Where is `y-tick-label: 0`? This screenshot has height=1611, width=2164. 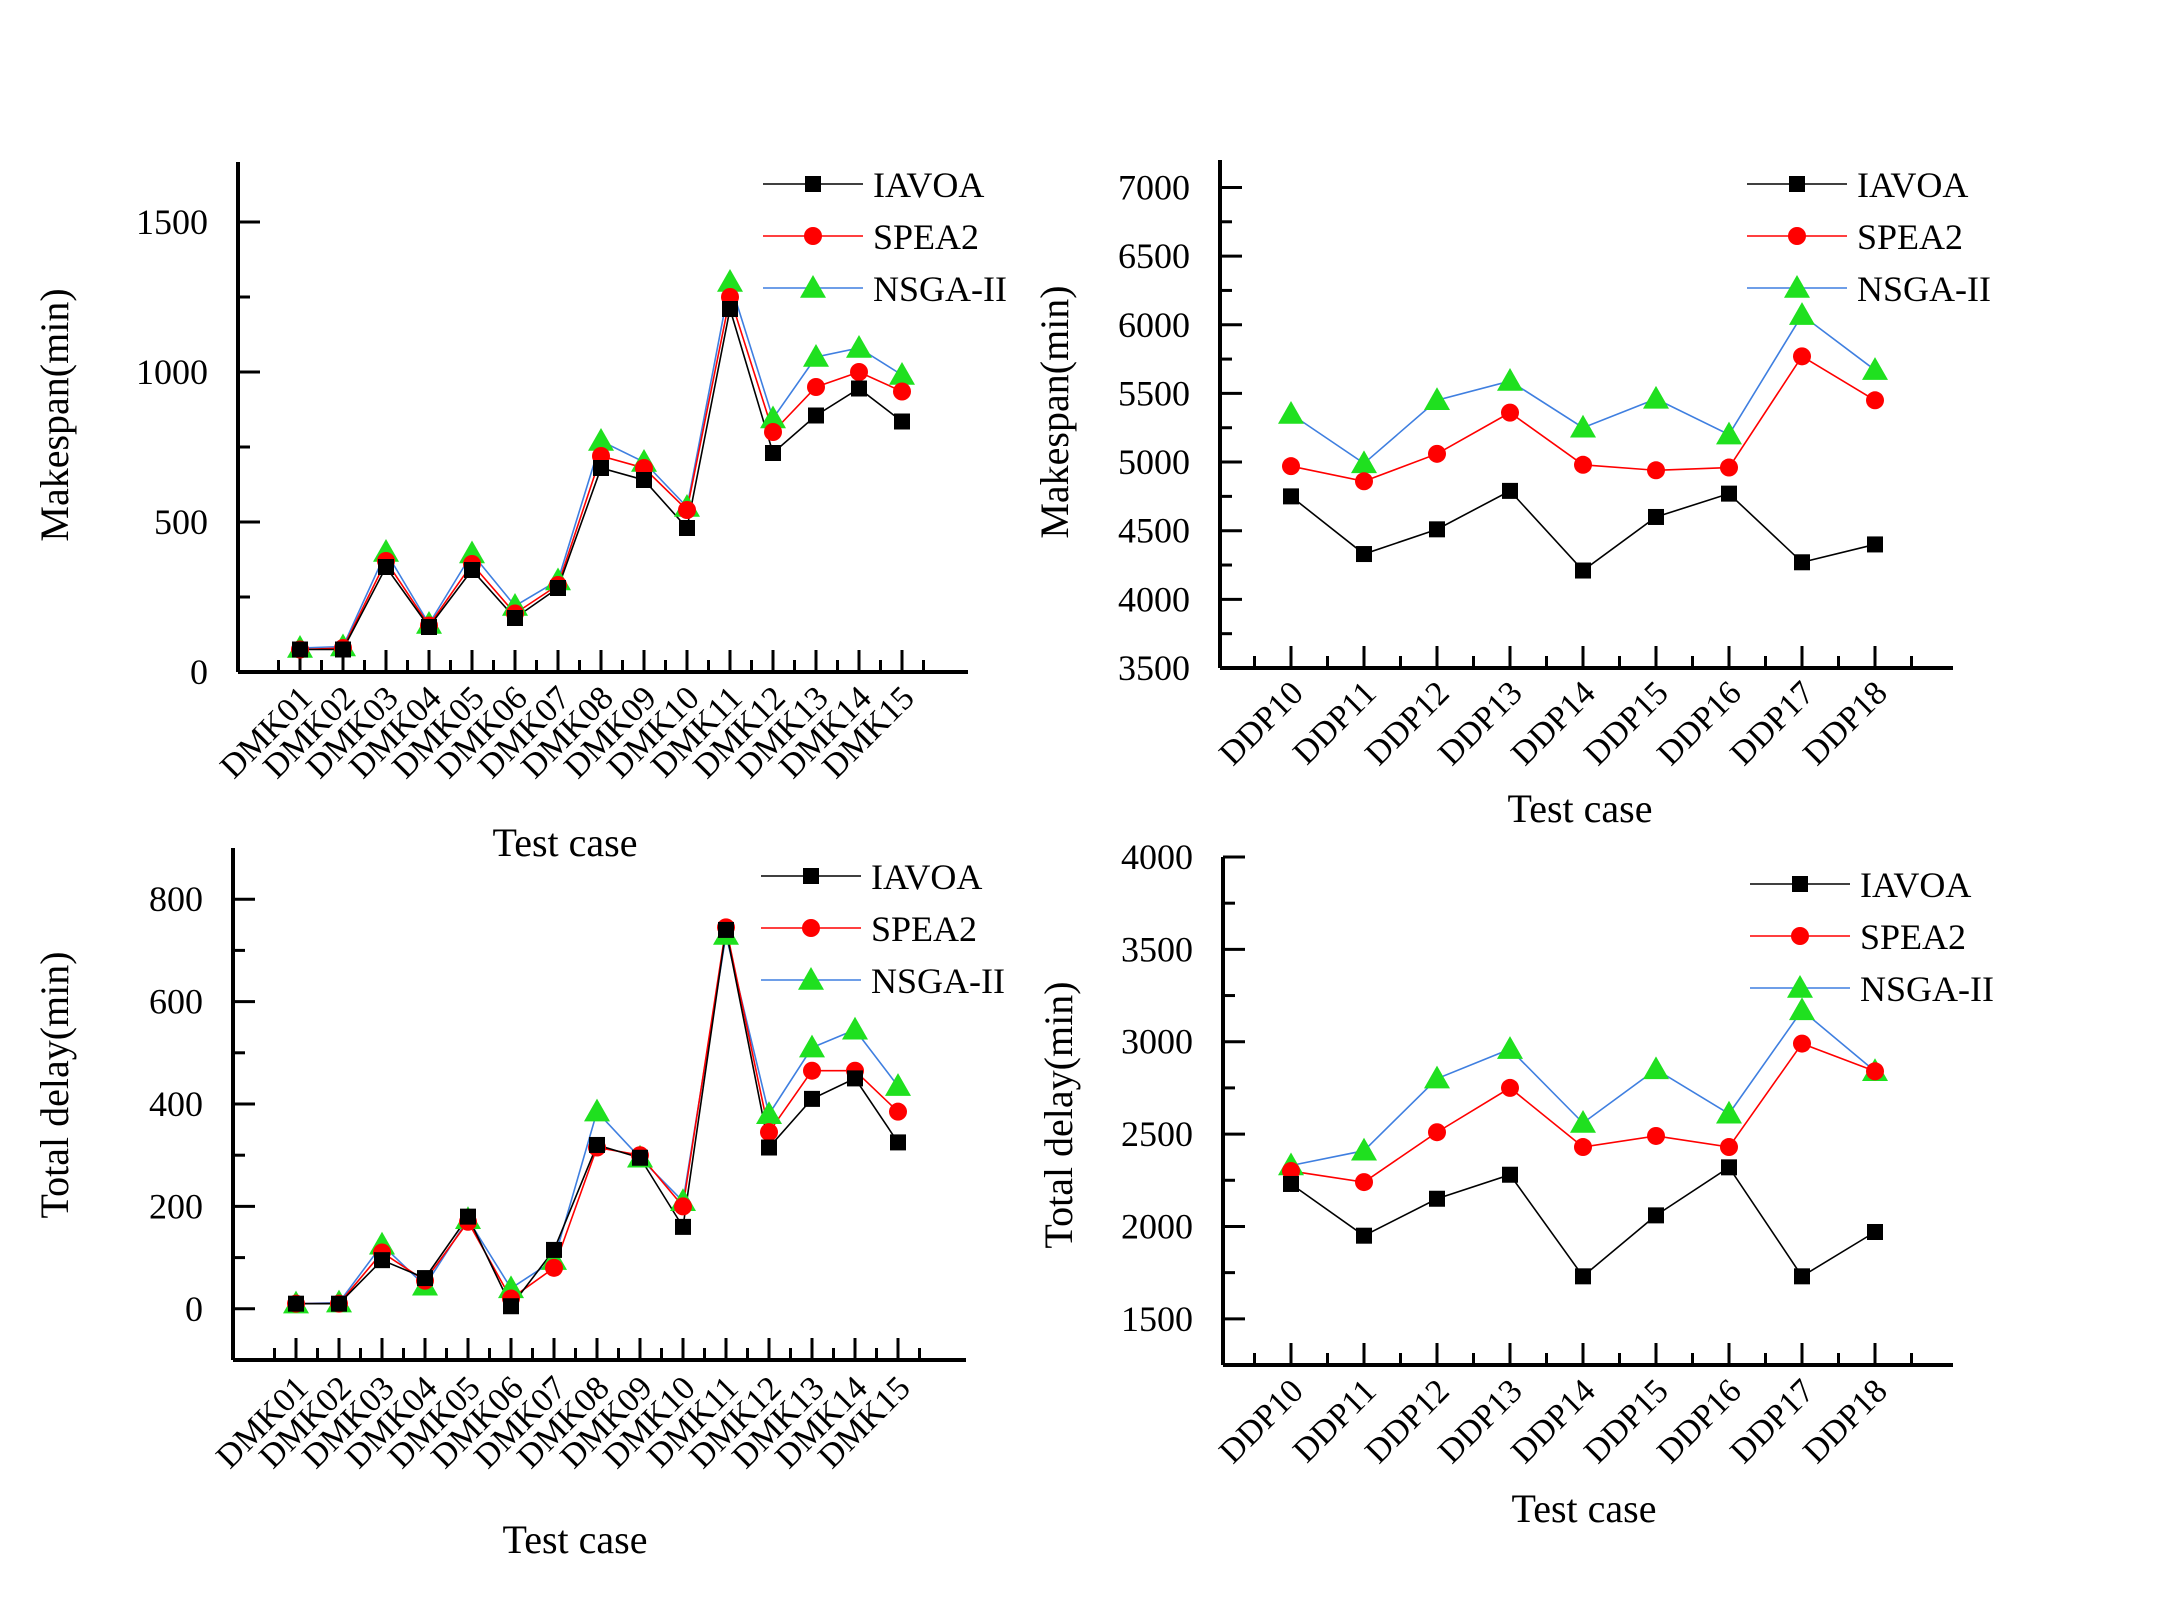 y-tick-label: 0 is located at coordinates (194, 1309).